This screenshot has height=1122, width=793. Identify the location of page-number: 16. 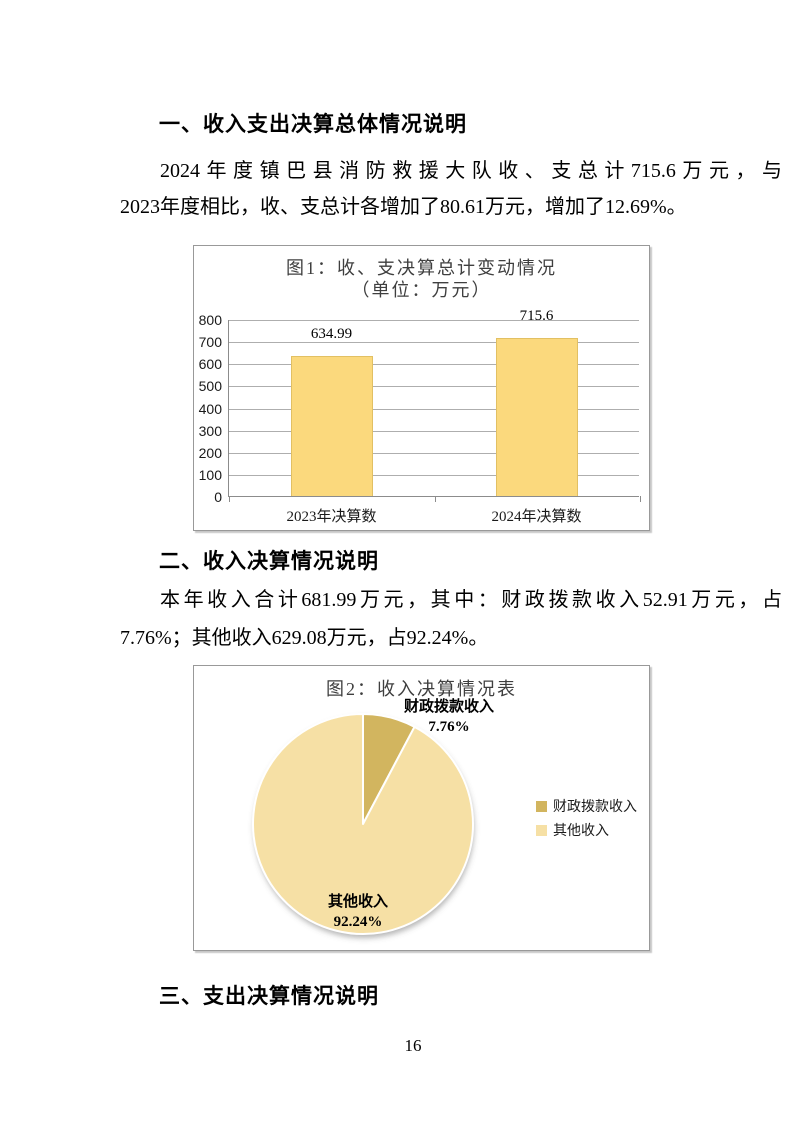
(413, 1045).